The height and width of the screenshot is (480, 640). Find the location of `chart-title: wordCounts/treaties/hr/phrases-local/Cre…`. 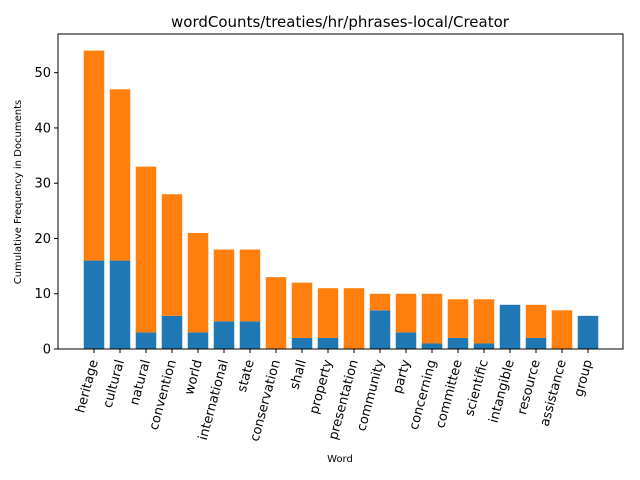

chart-title: wordCounts/treaties/hr/phrases-local/Cre… is located at coordinates (340, 22).